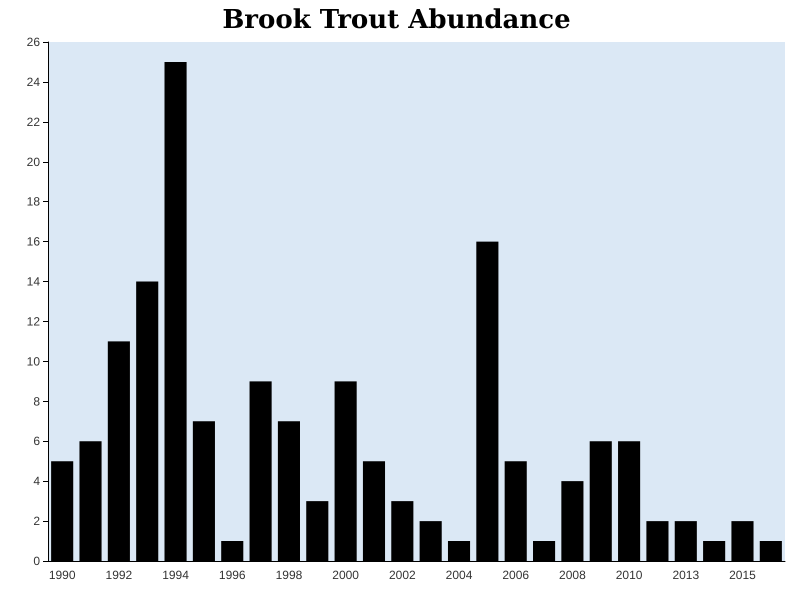 The image size is (793, 589). I want to click on y-tick-label: 0, so click(36, 561).